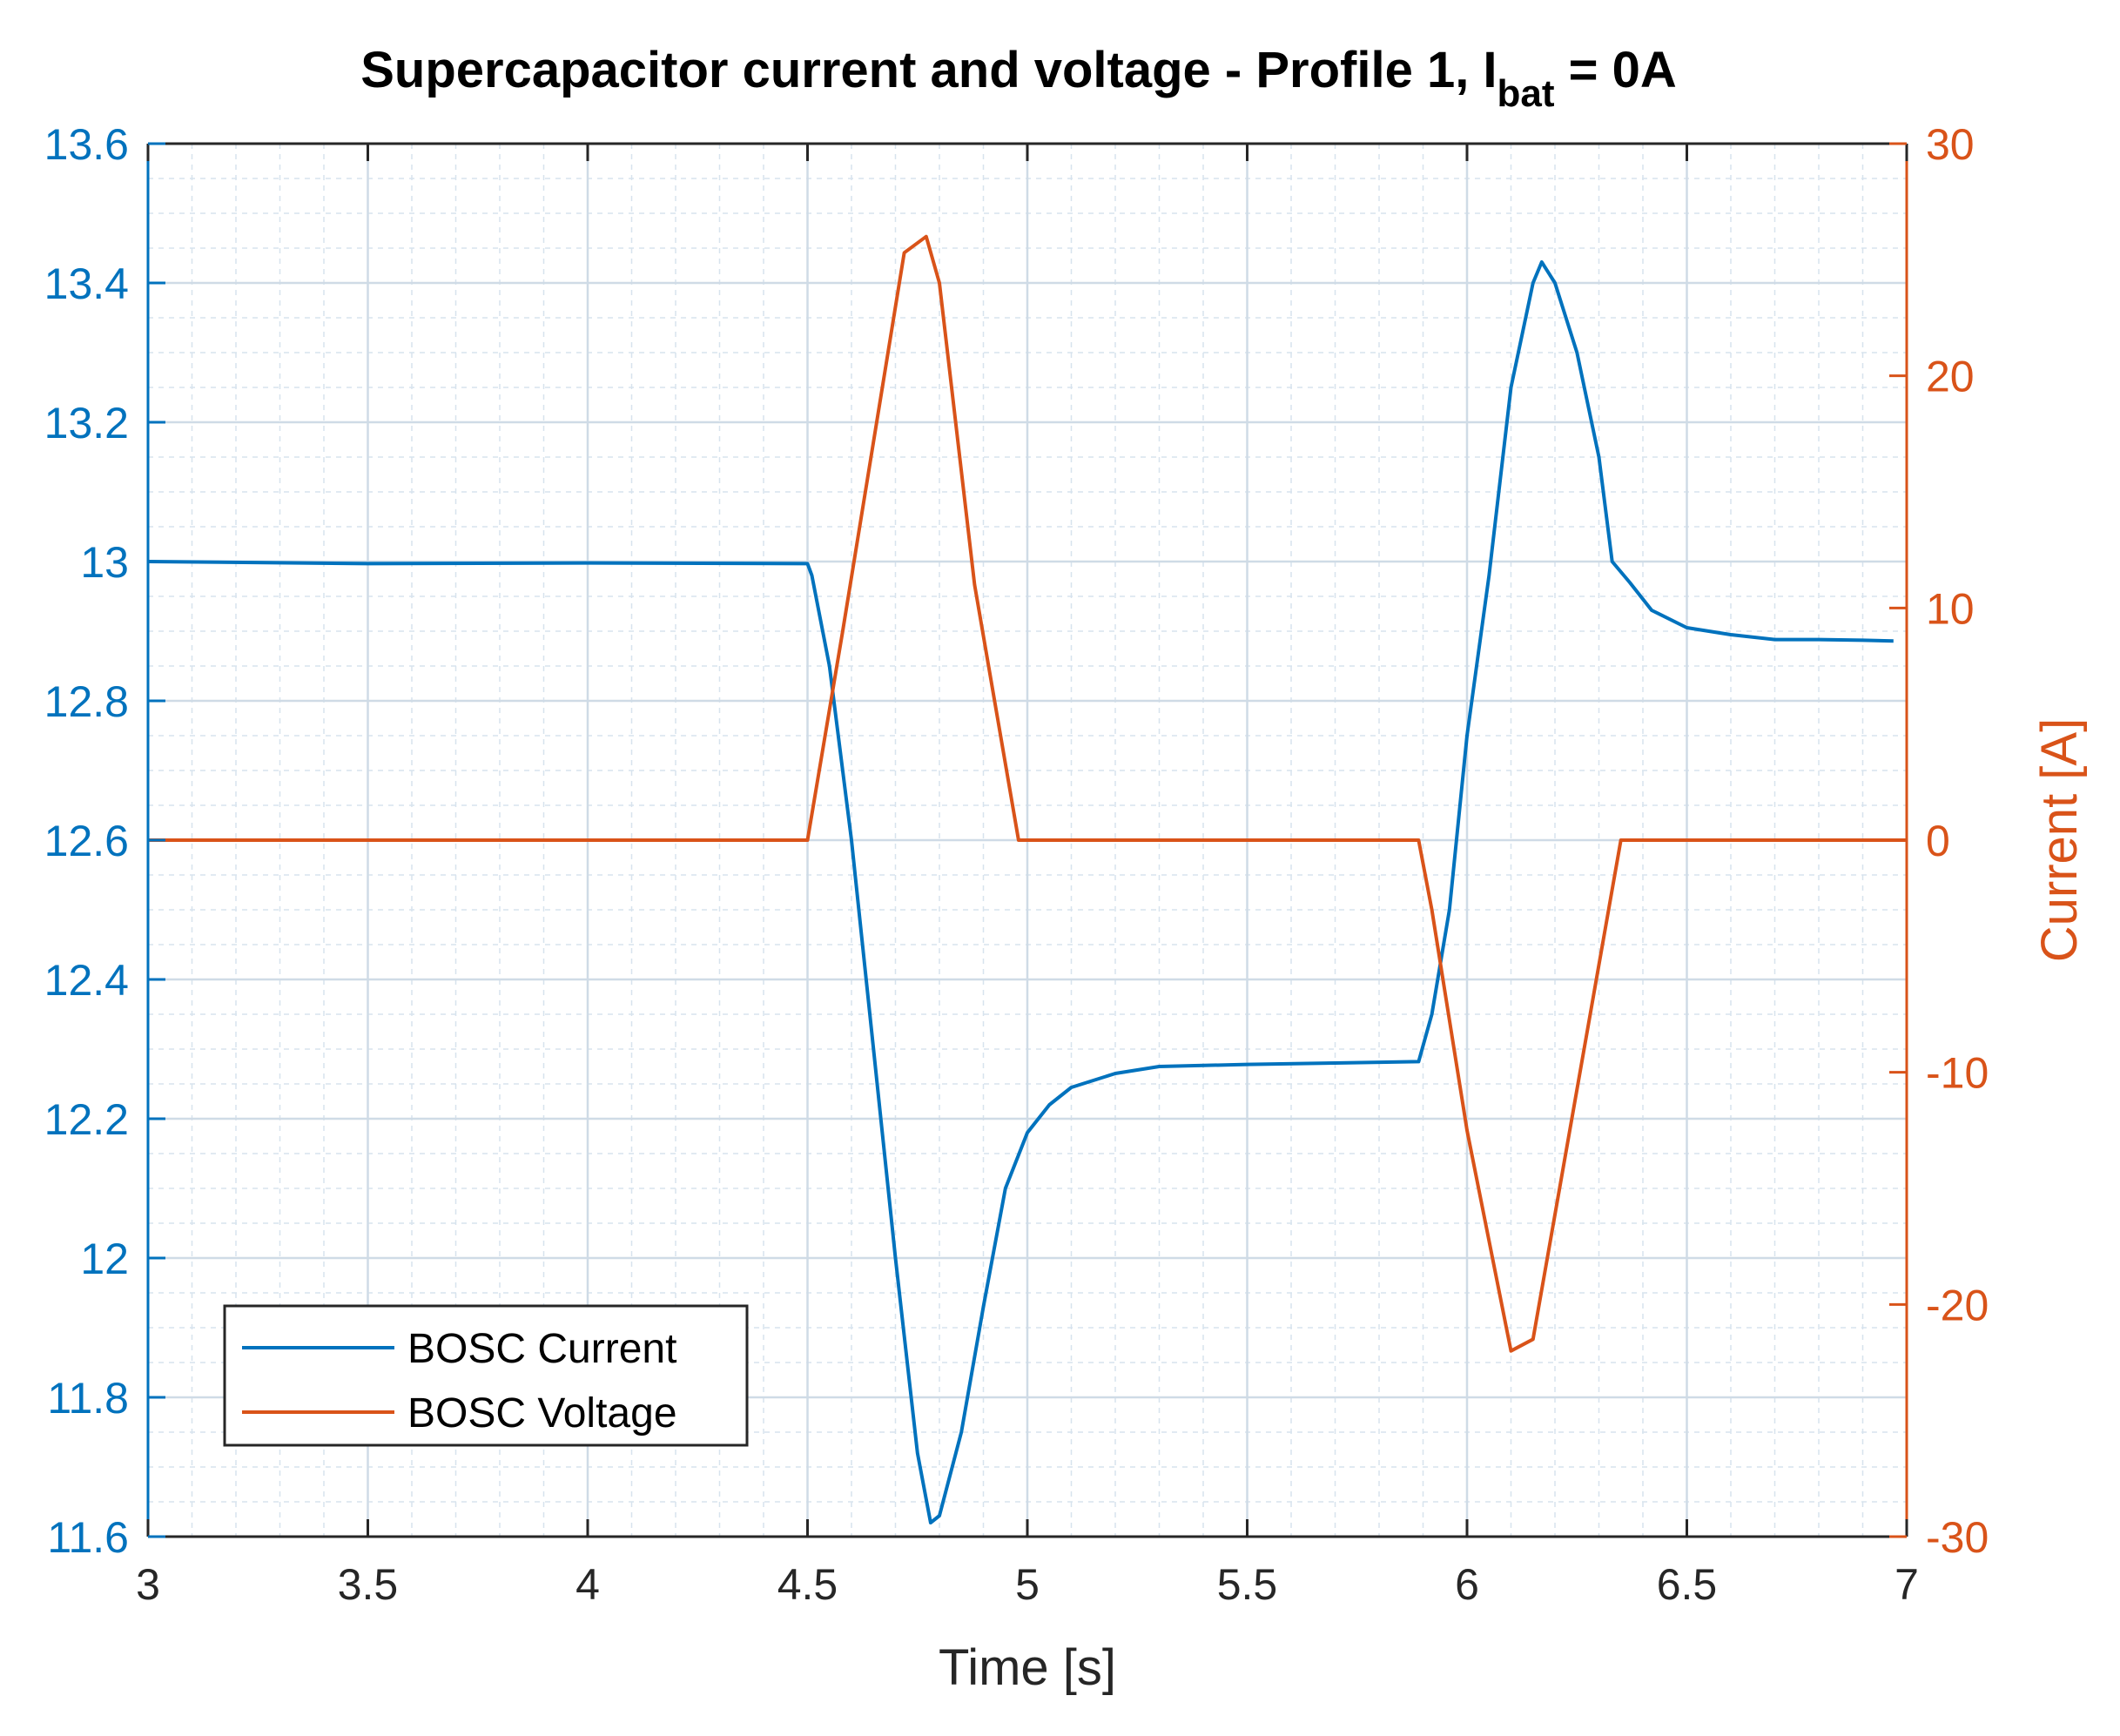  Describe the element at coordinates (86, 701) in the screenshot. I see `y-left-tick-label: 12.8` at that location.